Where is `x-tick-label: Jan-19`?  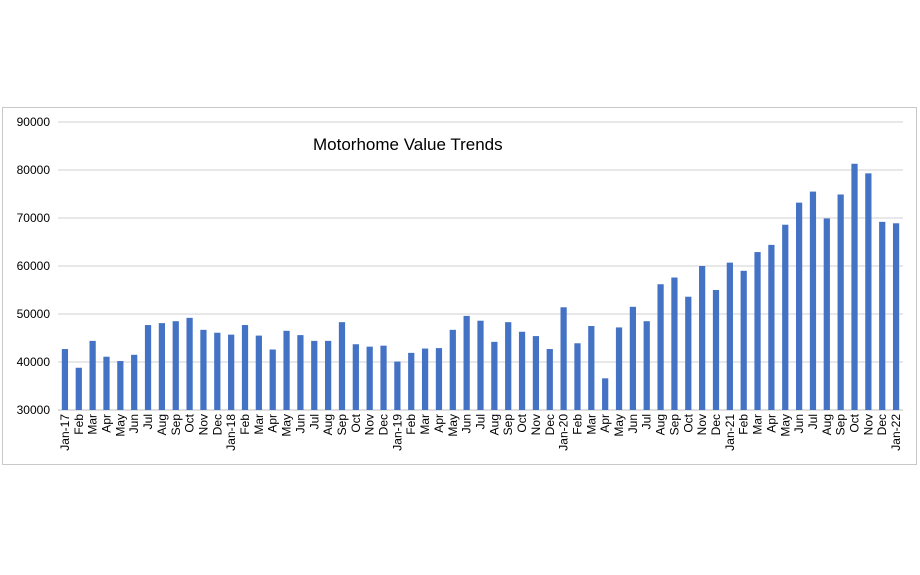 x-tick-label: Jan-19 is located at coordinates (397, 432).